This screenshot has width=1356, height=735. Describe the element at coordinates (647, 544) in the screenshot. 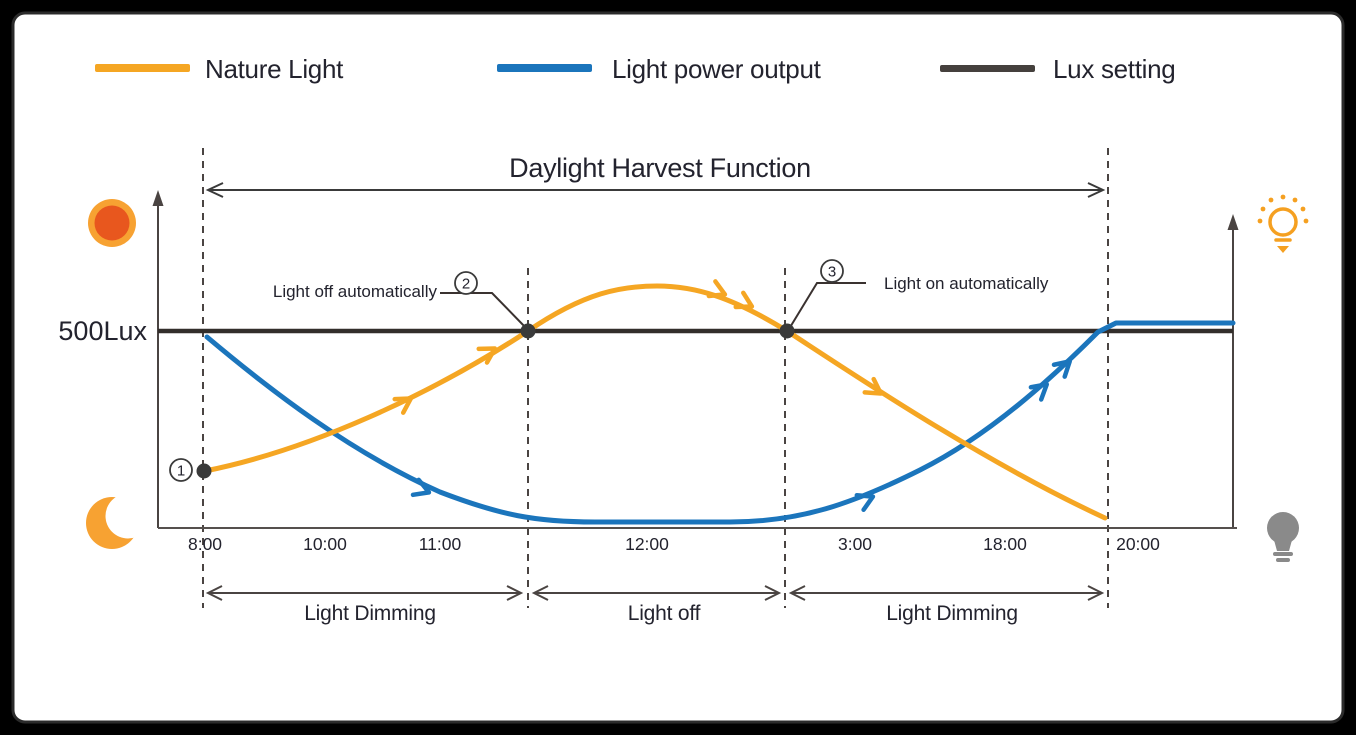

I see `tick-12pm: 12:00` at that location.